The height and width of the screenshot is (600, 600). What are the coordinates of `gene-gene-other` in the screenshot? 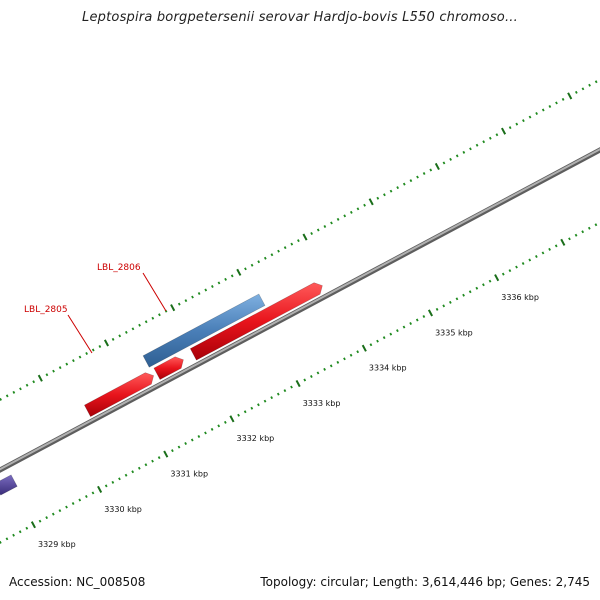 It's located at (9, 485).